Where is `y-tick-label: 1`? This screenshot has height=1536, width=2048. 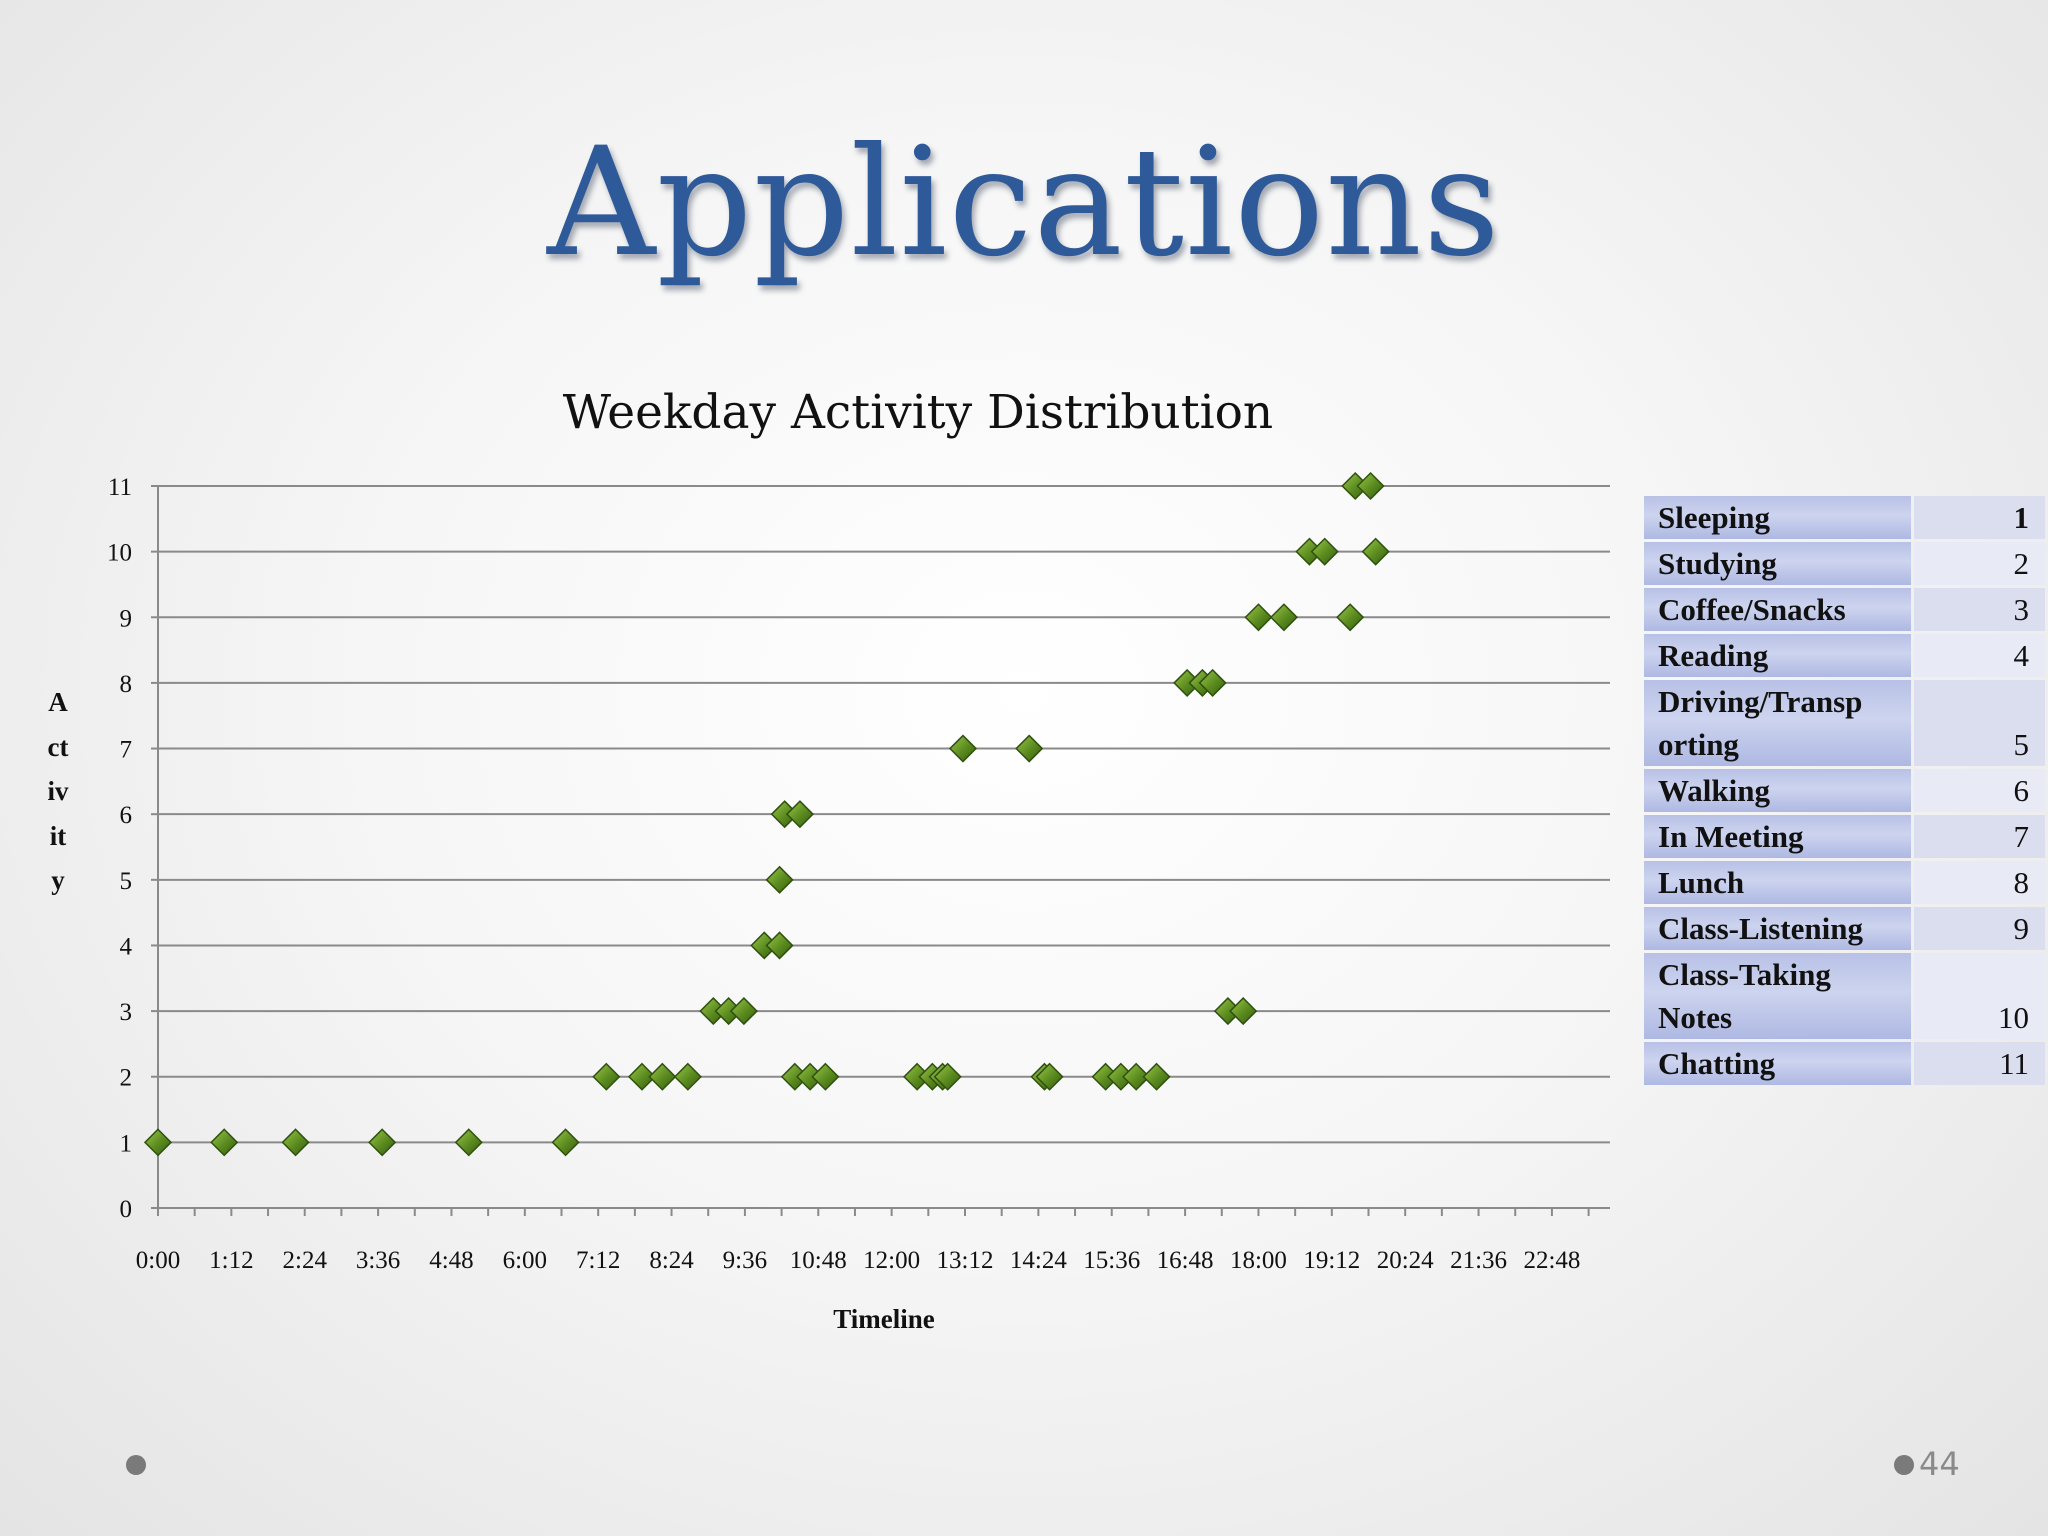
y-tick-label: 1 is located at coordinates (126, 1143).